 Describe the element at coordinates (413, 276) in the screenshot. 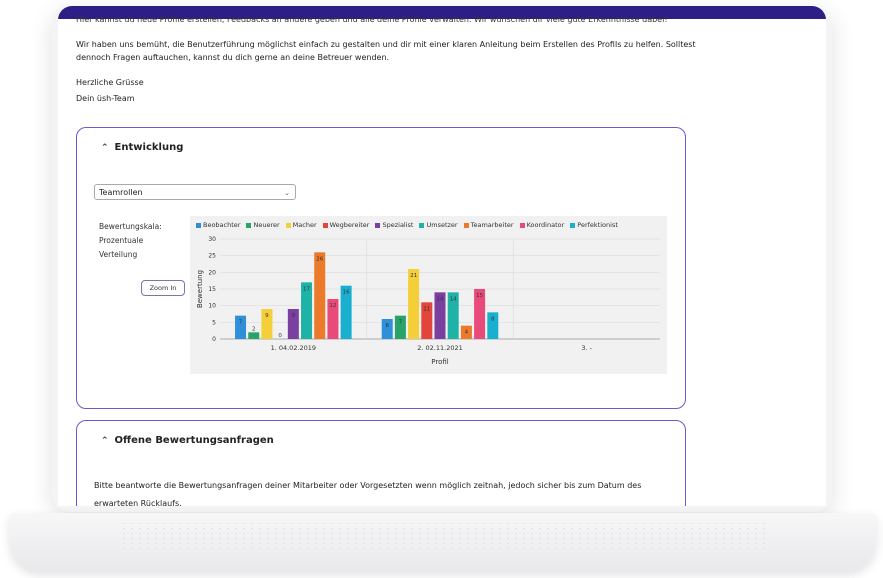

I see `bar-value-label: 21` at that location.